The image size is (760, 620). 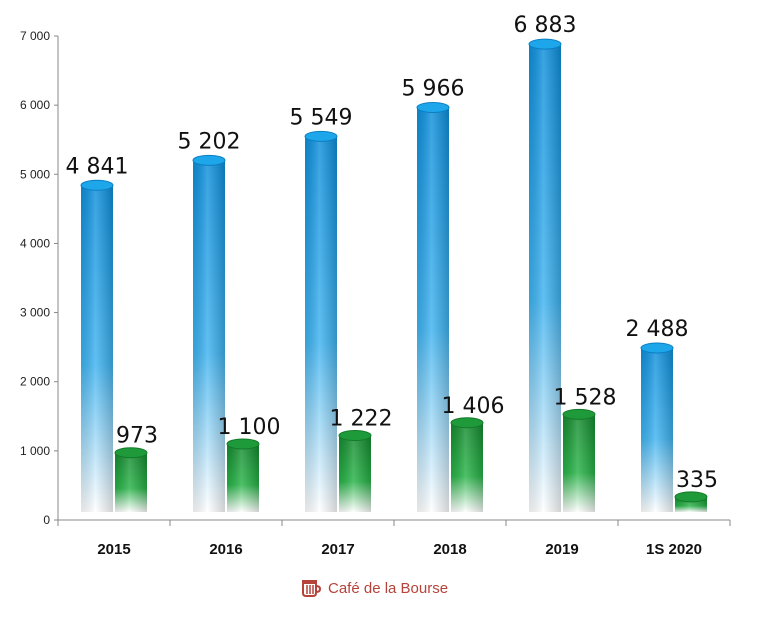 I want to click on data-label: 5 549, so click(x=321, y=117).